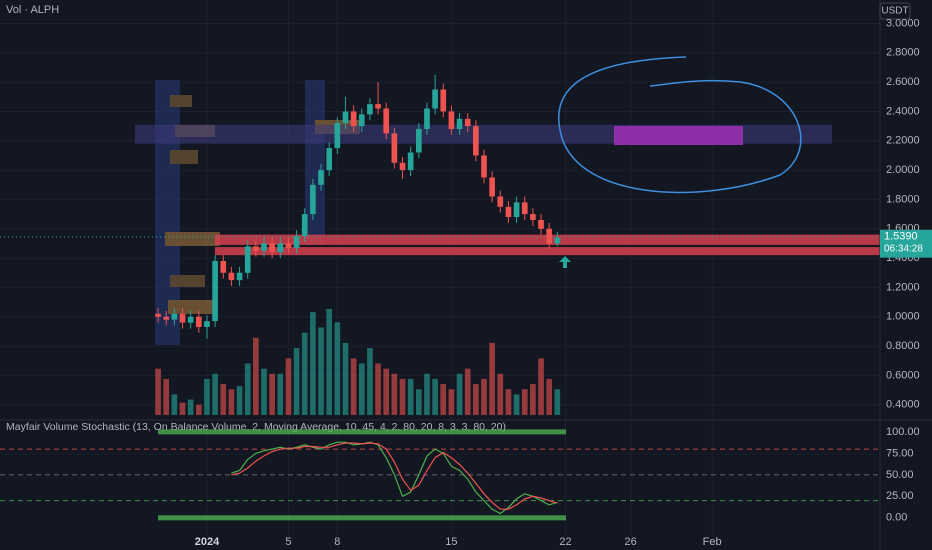  Describe the element at coordinates (903, 111) in the screenshot. I see `y-tick-label: 2.4000` at that location.